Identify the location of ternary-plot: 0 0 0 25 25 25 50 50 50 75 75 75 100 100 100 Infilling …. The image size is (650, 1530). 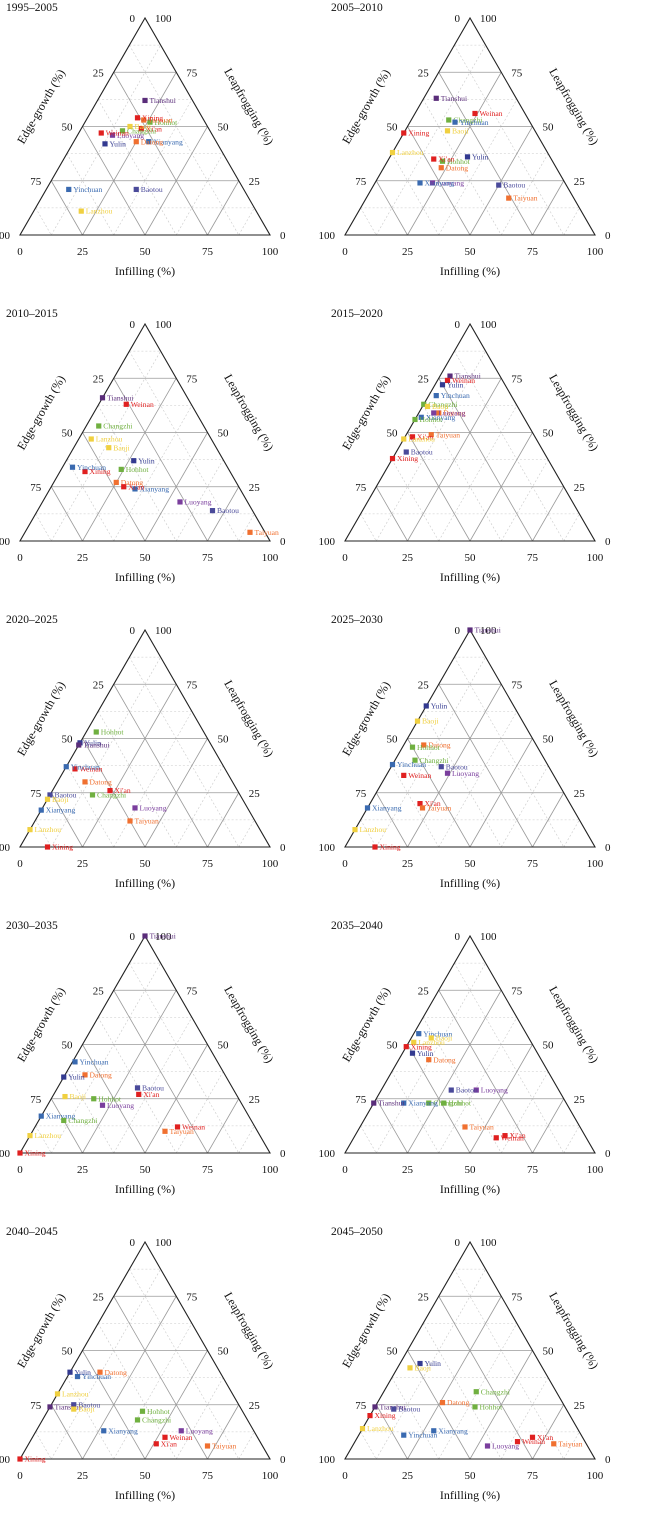
(143, 1063).